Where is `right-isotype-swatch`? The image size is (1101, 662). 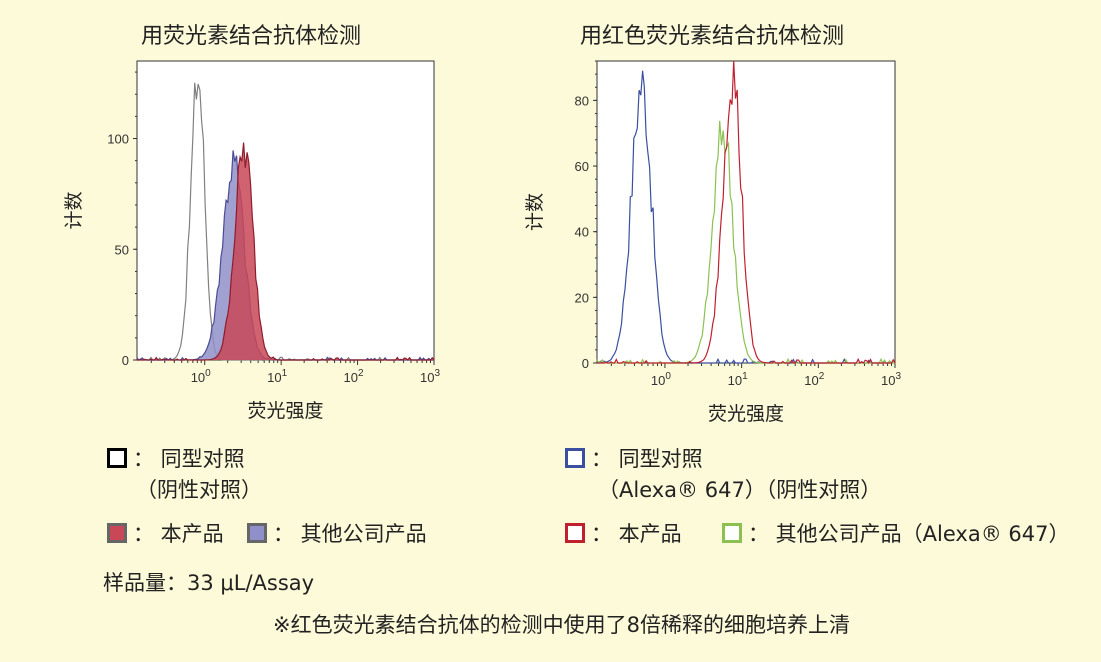 right-isotype-swatch is located at coordinates (575, 458).